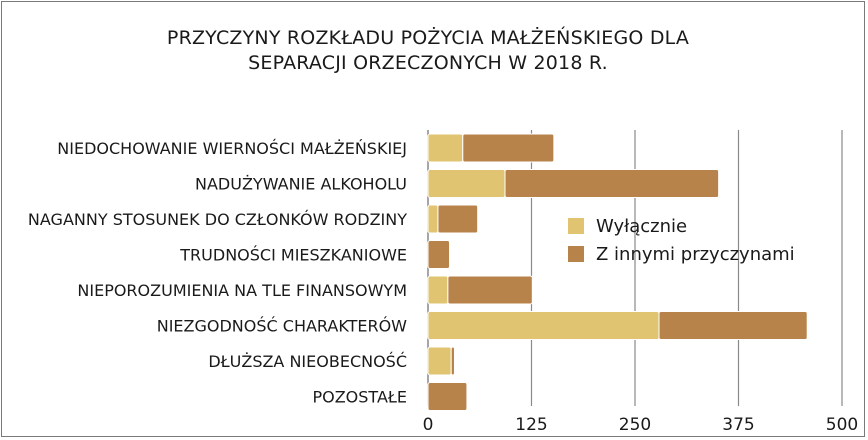 This screenshot has width=868, height=440. What do you see at coordinates (531, 425) in the screenshot?
I see `x-tick-label: 125` at bounding box center [531, 425].